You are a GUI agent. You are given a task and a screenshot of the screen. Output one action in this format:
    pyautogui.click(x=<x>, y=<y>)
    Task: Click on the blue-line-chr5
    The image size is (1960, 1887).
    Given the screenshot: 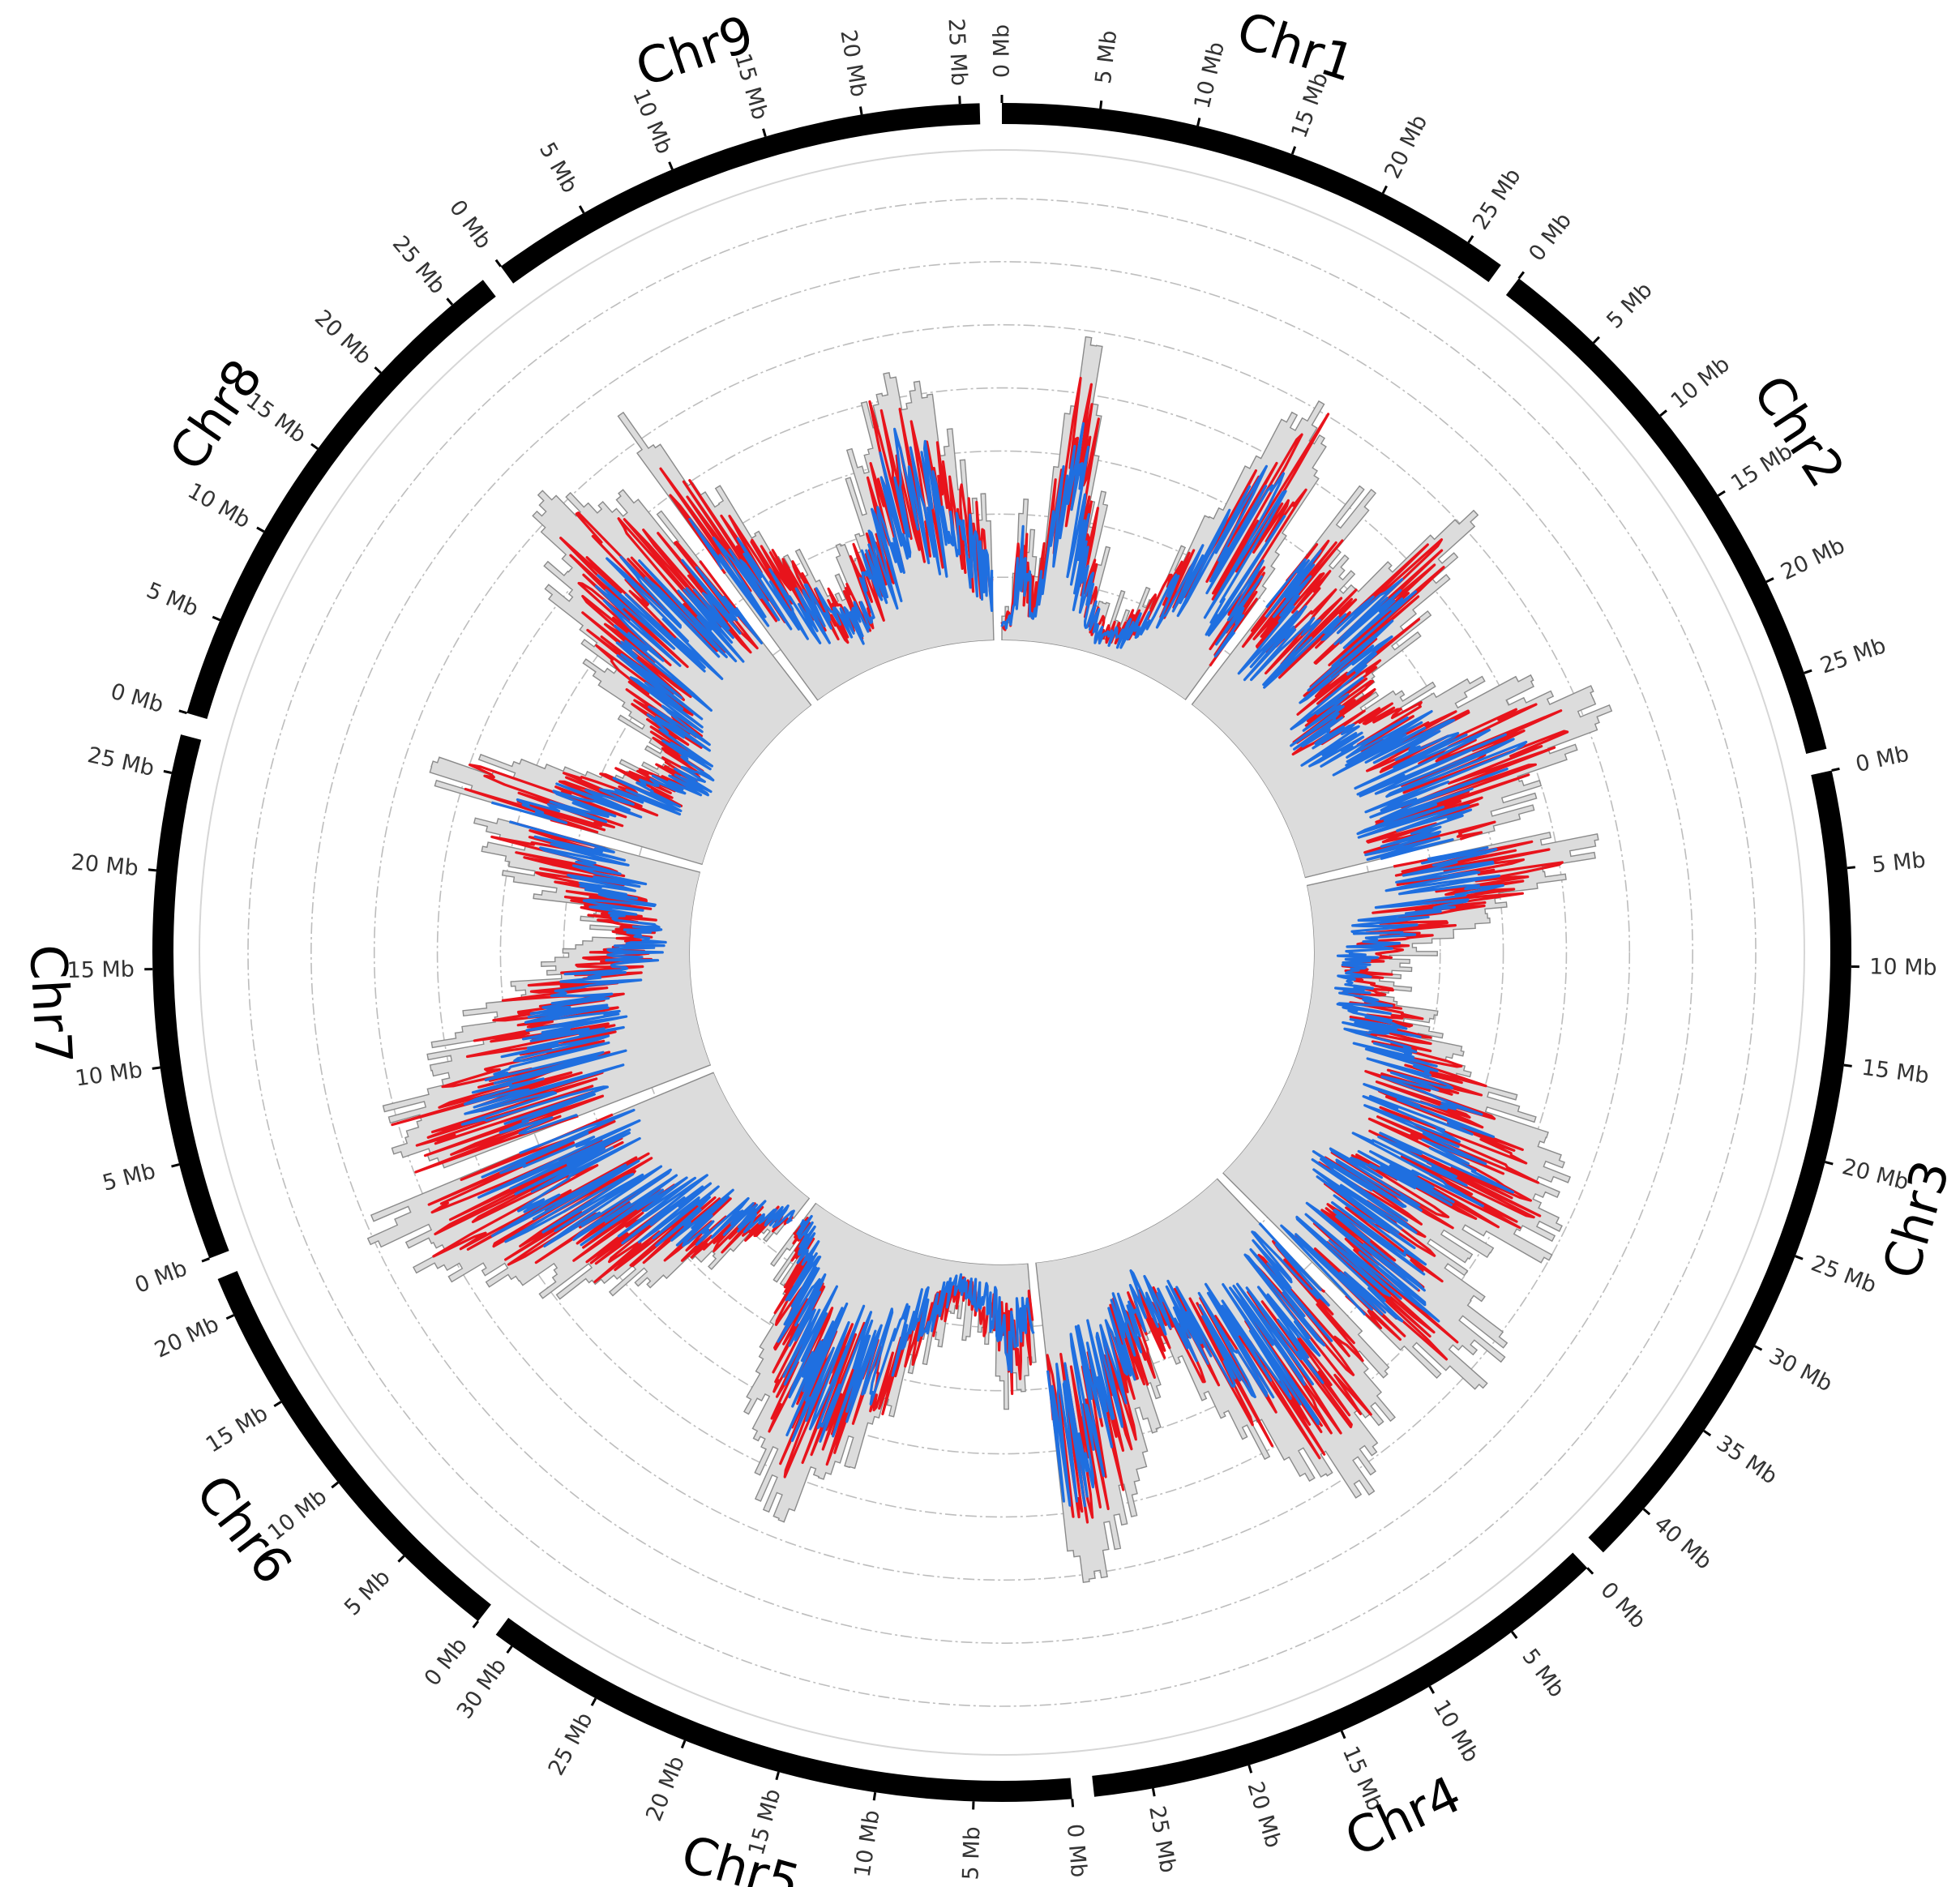 What is the action you would take?
    pyautogui.click(x=906, y=1328)
    